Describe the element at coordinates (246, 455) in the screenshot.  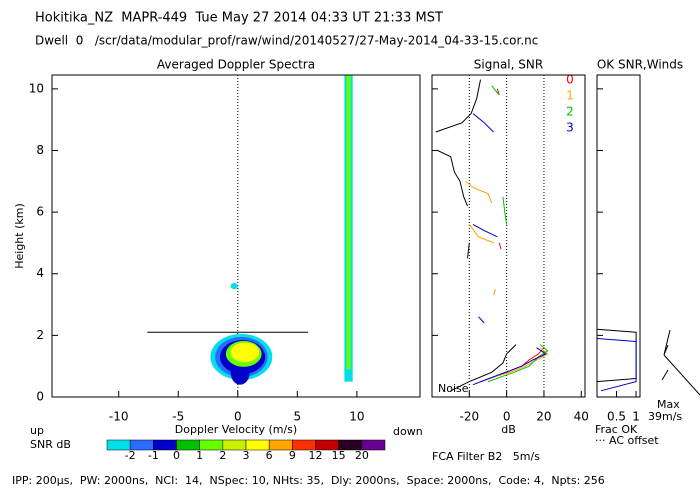
I see `colorbar-tick-label: 3` at that location.